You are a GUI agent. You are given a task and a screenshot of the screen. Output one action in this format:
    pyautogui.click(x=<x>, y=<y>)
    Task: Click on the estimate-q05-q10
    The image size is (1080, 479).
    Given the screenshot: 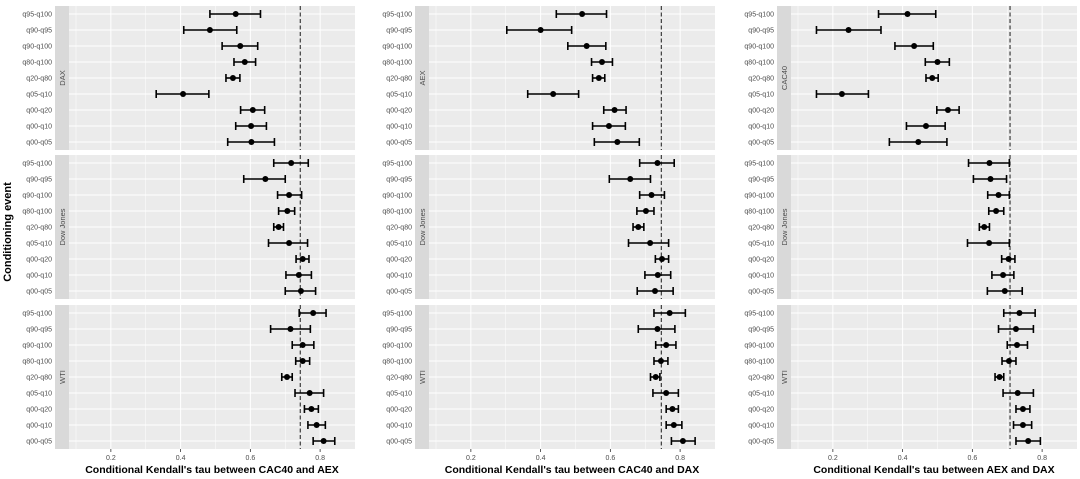 What is the action you would take?
    pyautogui.click(x=309, y=393)
    